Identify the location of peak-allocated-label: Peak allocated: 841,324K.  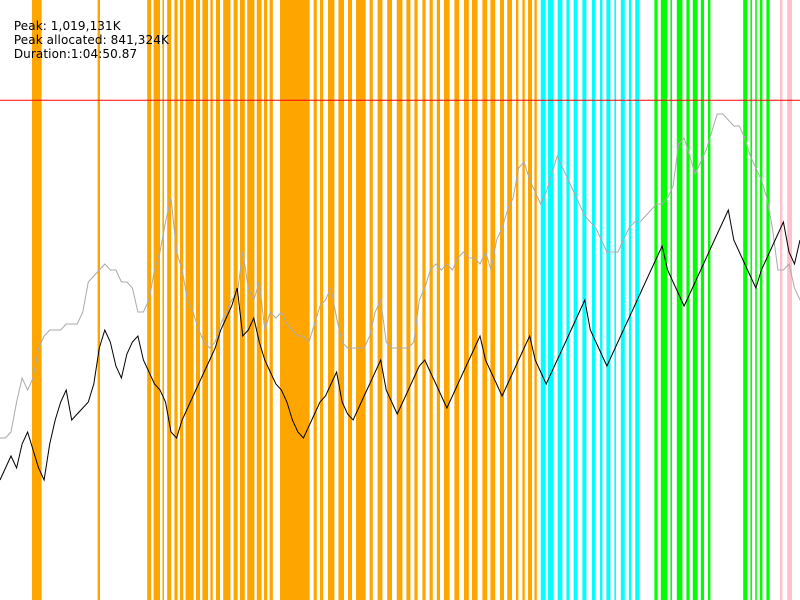
(91, 40).